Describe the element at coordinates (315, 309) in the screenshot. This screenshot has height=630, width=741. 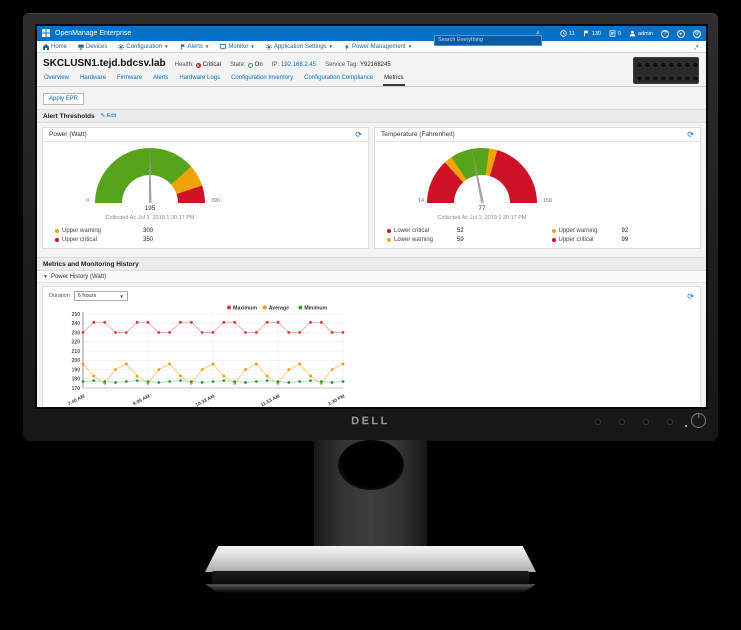
I see `svg-text: Minimum` at that location.